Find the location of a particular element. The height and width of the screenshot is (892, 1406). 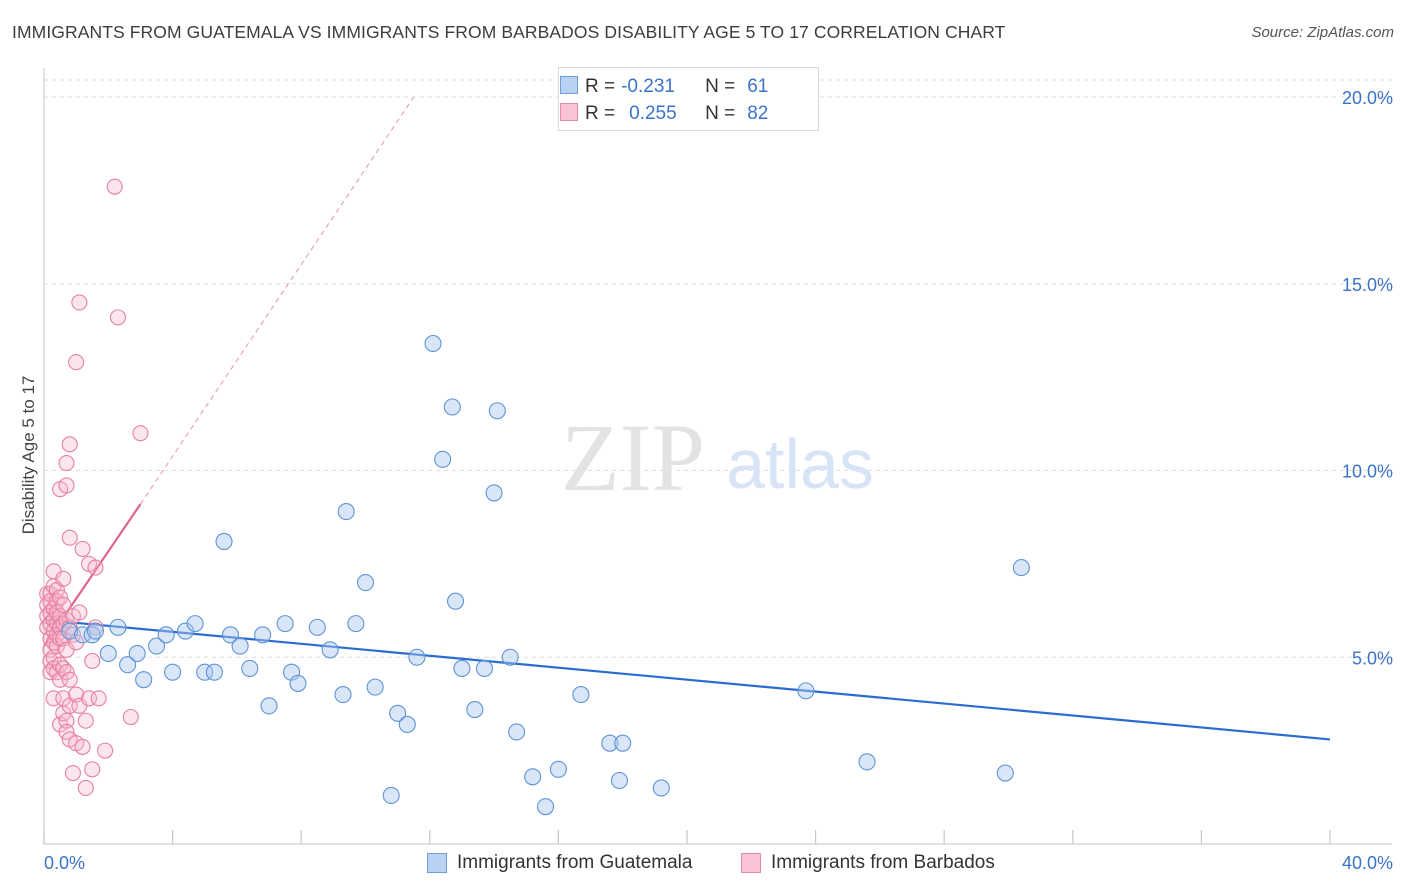

legend-row-barbados: R = 0.255 N = 82 is located at coordinates (664, 114).